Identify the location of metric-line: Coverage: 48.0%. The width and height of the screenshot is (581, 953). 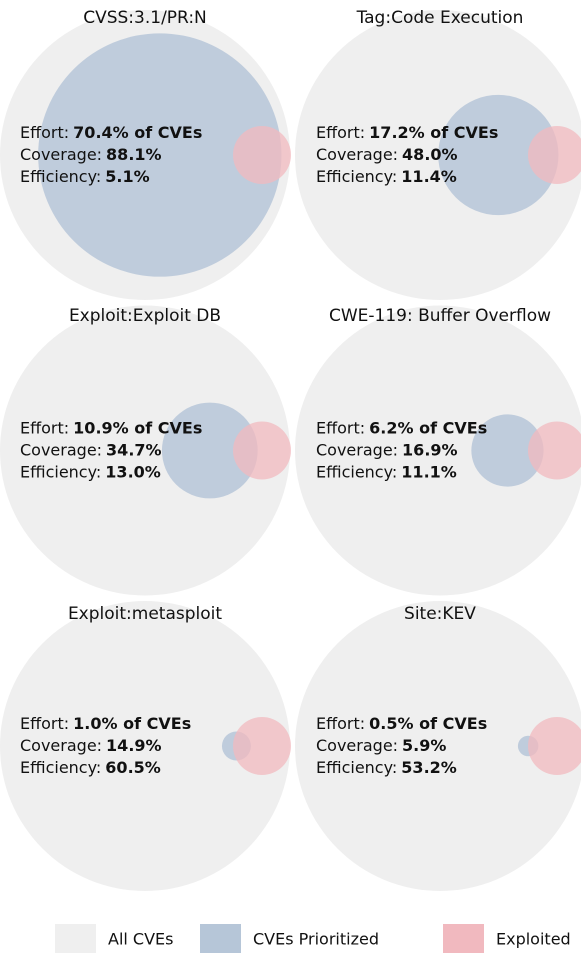
(387, 154).